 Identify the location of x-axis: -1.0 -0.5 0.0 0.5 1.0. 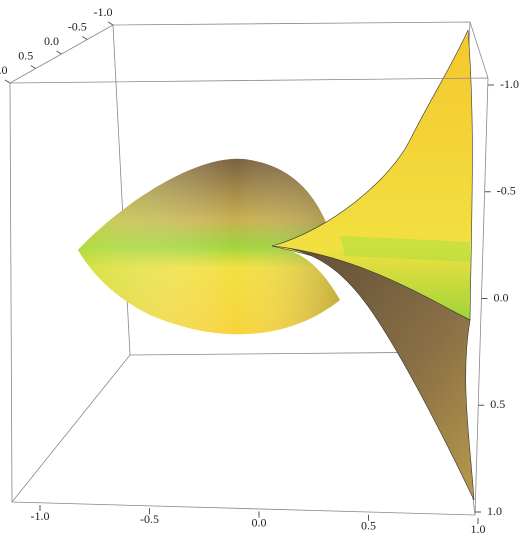
(258, 520).